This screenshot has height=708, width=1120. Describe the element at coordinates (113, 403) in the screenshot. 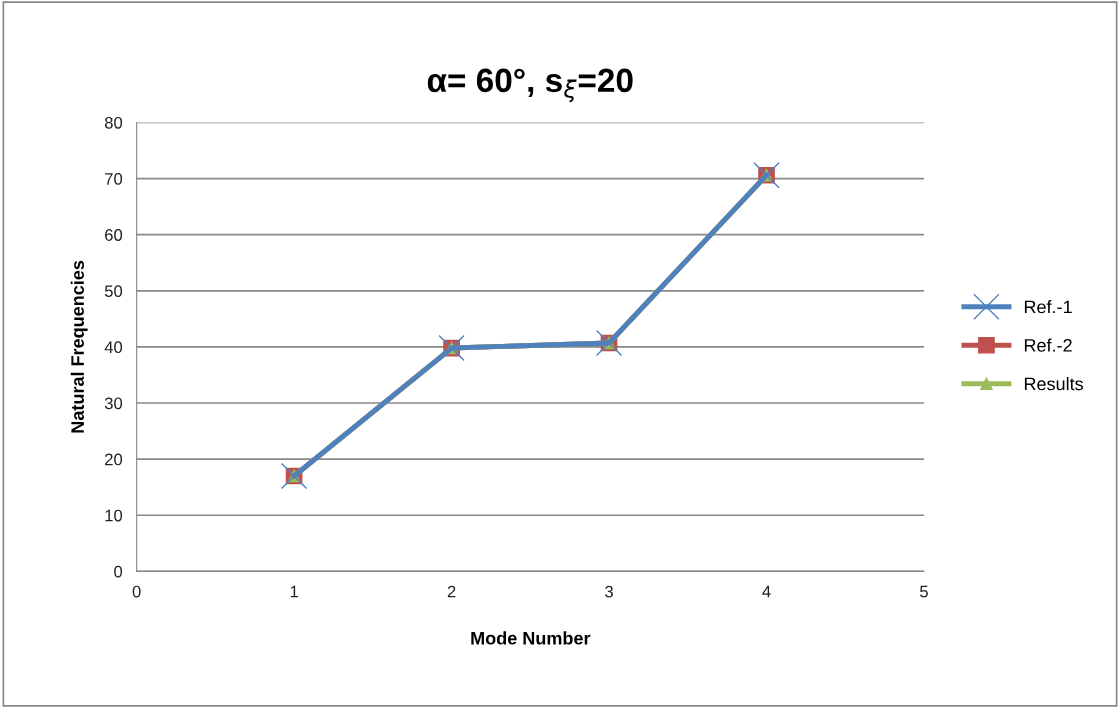

I see `y-tick-label: 30` at that location.